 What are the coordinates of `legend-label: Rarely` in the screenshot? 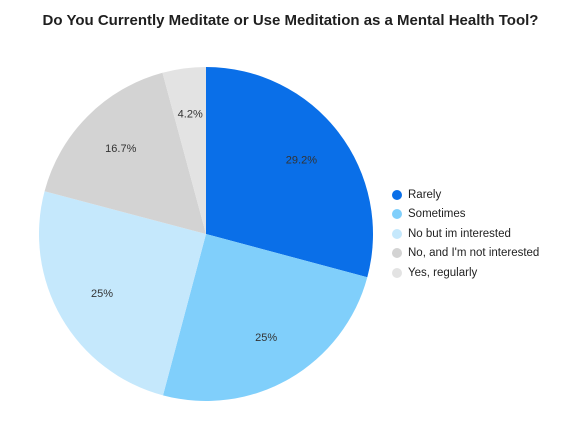 It's located at (425, 194).